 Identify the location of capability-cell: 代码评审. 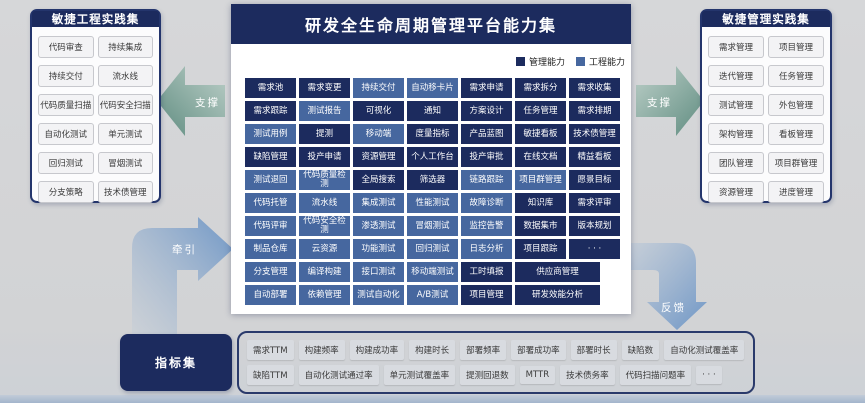
(270, 226).